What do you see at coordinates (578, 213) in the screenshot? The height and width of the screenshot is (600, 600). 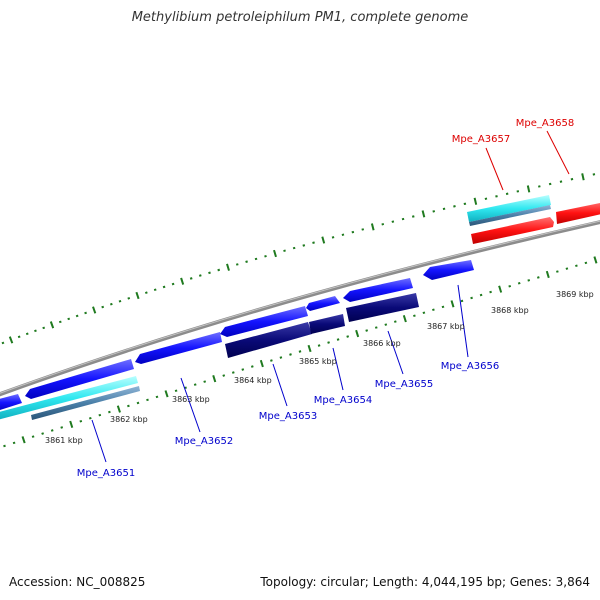 I see `gene-arrow-mpe-a3658` at bounding box center [578, 213].